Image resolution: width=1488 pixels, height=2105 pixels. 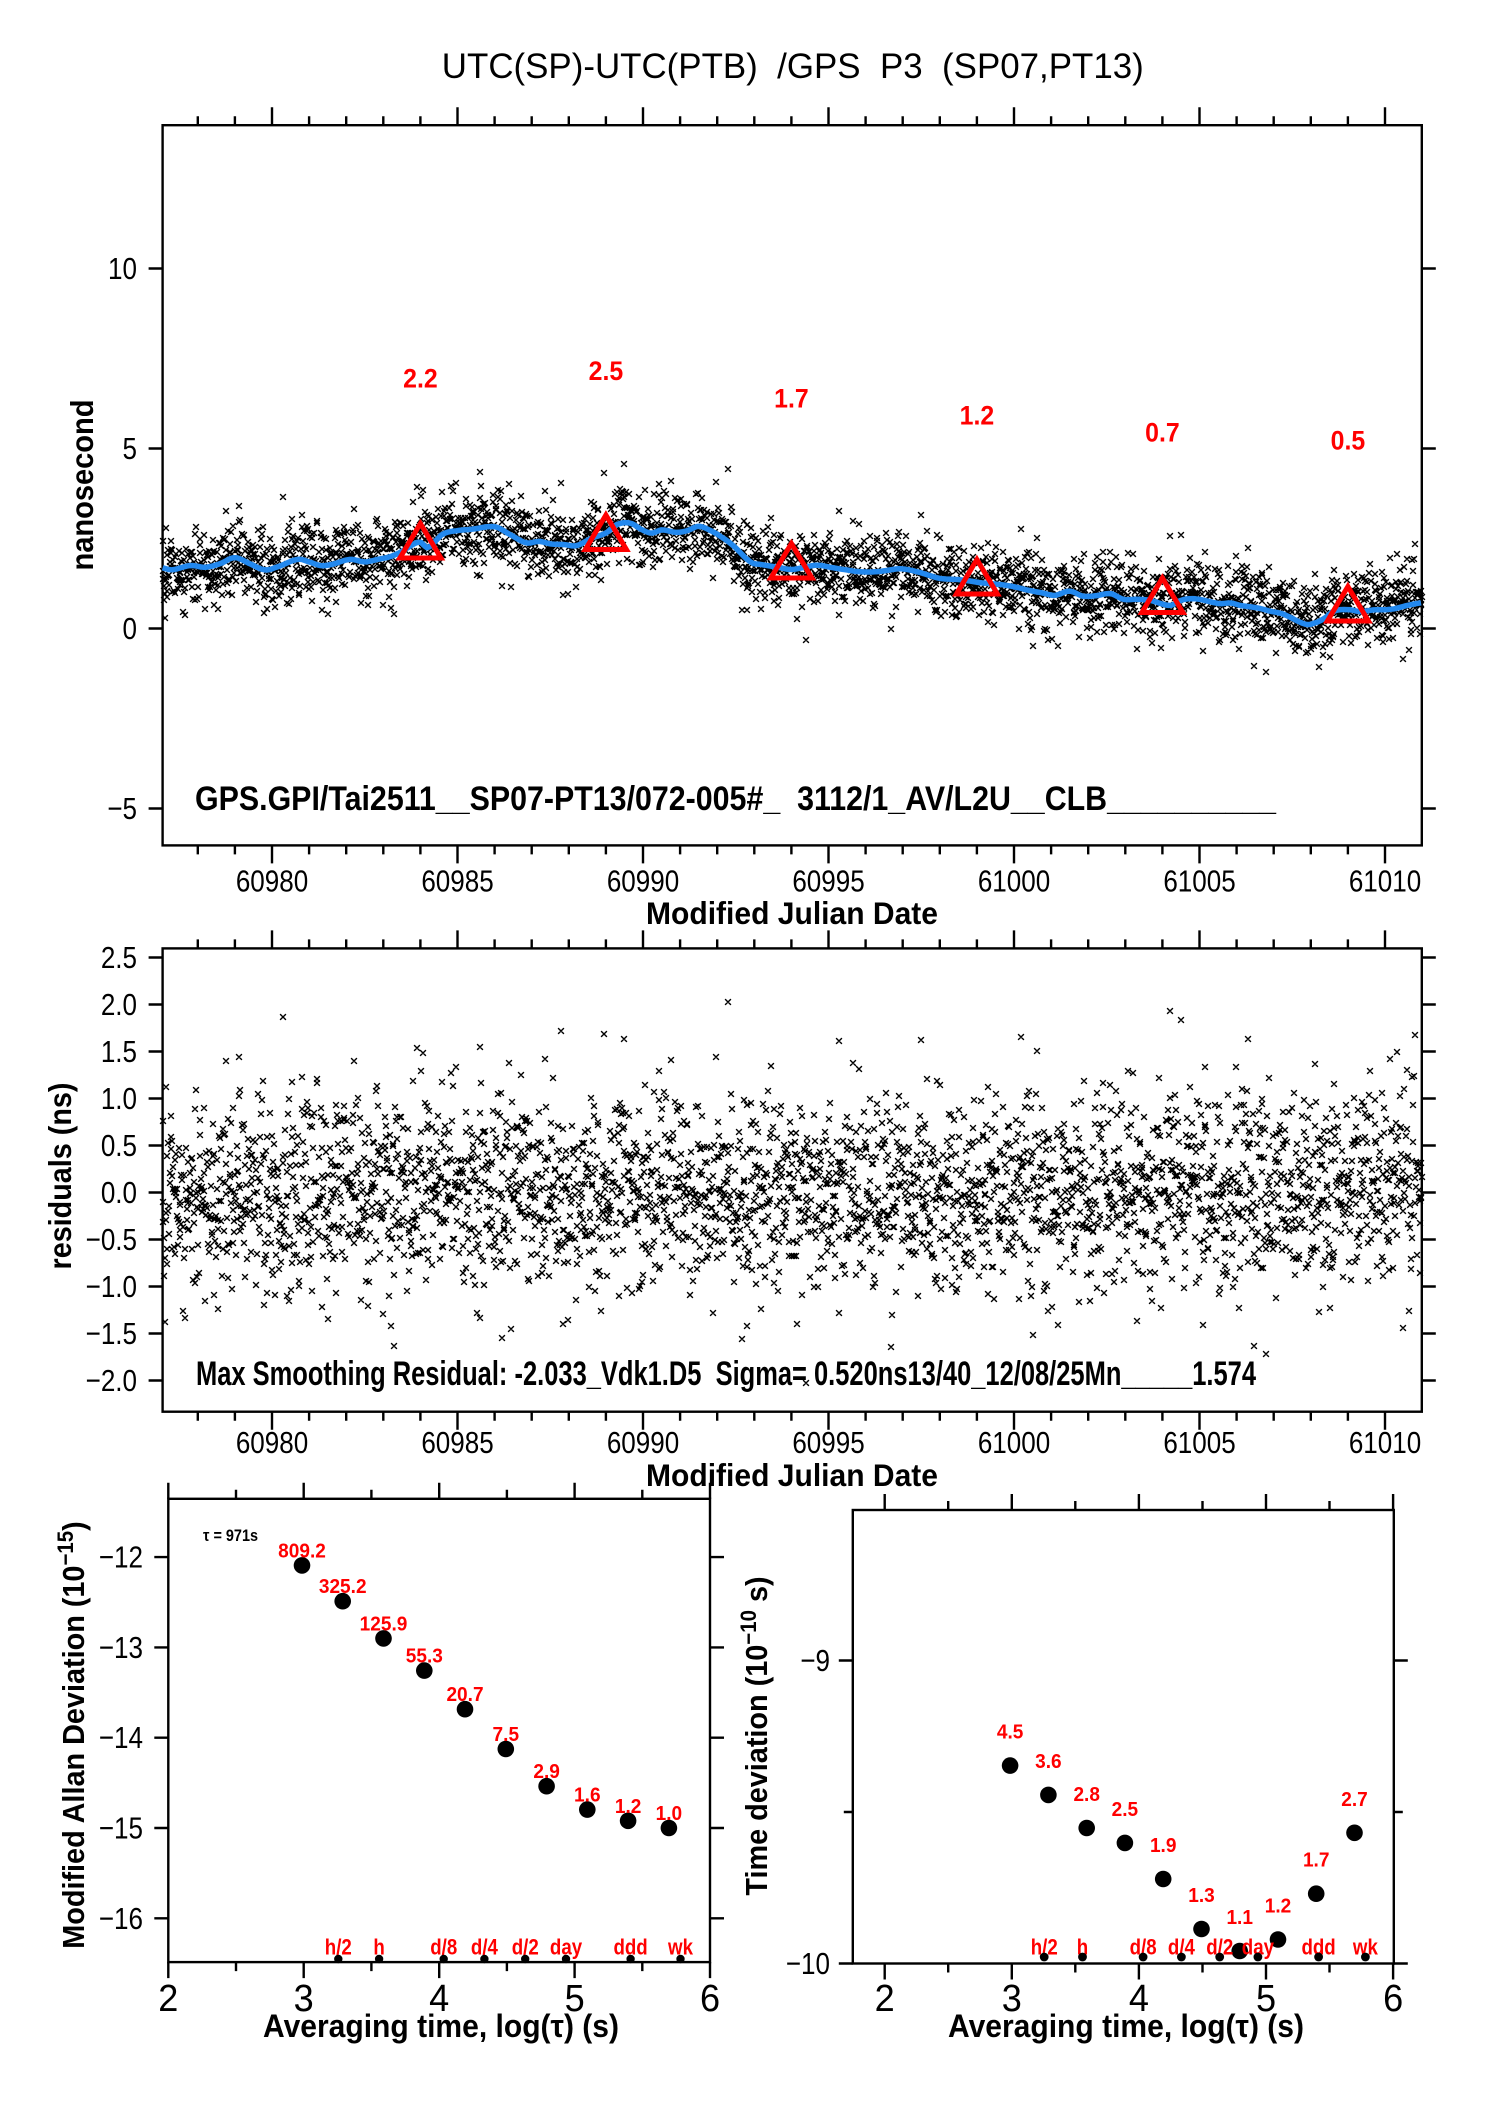 I want to click on svg-text: 125.9, so click(x=384, y=1624).